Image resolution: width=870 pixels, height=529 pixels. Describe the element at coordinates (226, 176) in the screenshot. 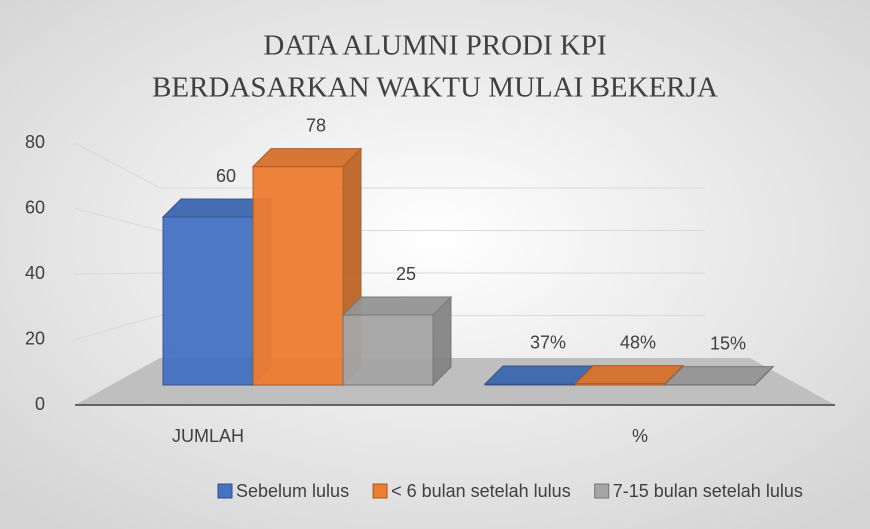

I see `value-label: 60` at that location.